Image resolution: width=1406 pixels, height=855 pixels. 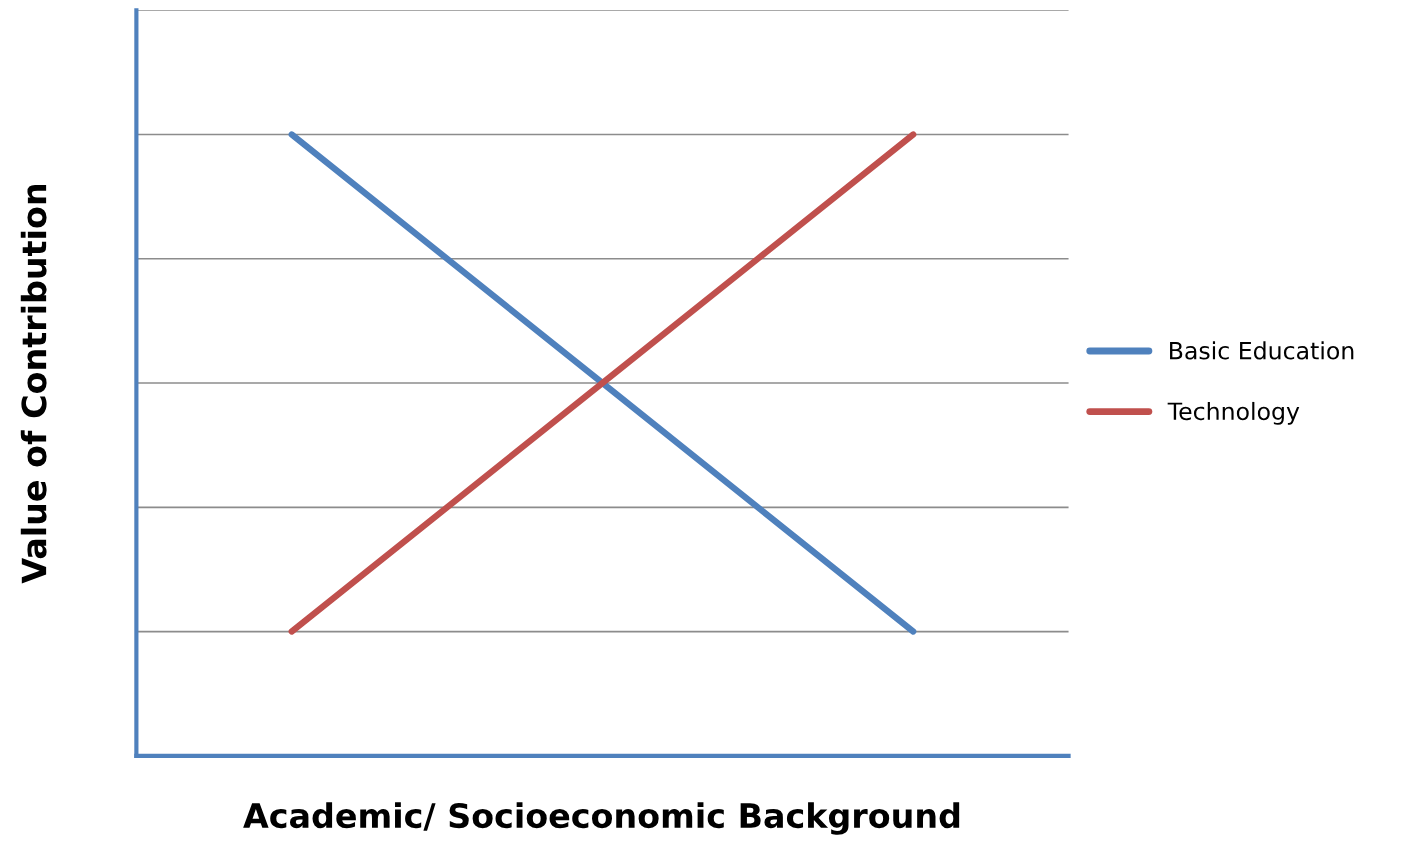 What do you see at coordinates (1233, 413) in the screenshot?
I see `legend-label: Technology` at bounding box center [1233, 413].